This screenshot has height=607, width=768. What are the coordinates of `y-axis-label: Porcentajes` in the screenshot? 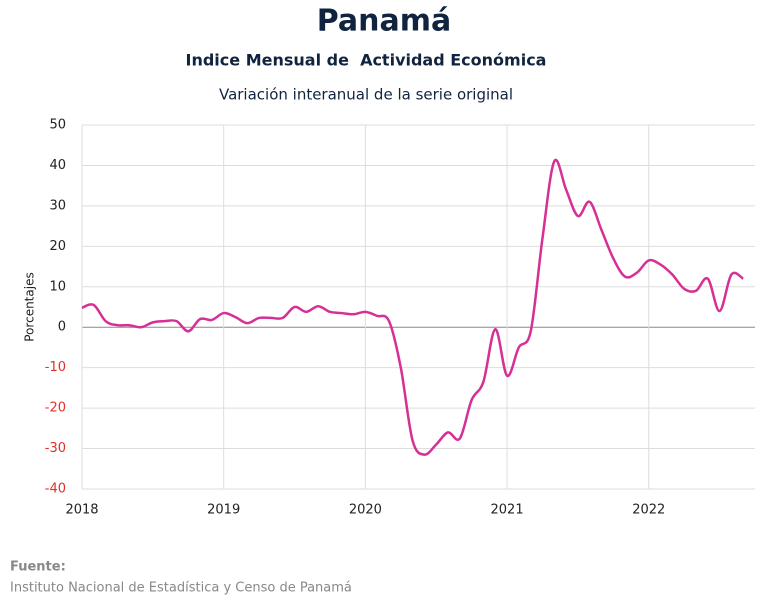 It's located at (30, 306).